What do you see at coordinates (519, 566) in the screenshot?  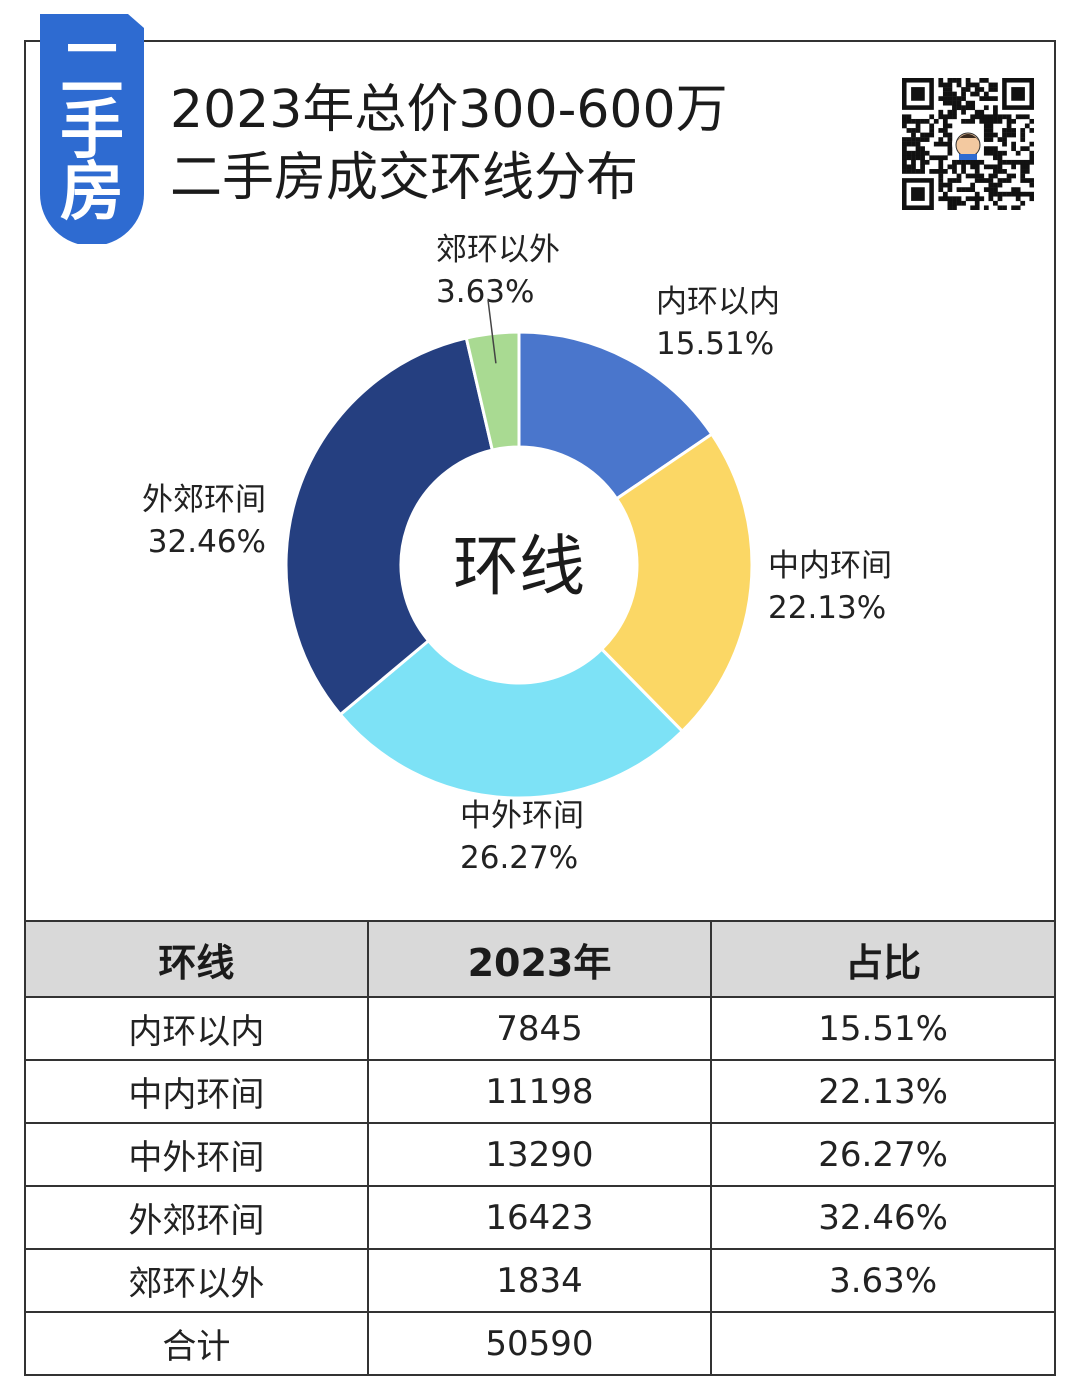 I see `donut-center-label: 环线` at bounding box center [519, 566].